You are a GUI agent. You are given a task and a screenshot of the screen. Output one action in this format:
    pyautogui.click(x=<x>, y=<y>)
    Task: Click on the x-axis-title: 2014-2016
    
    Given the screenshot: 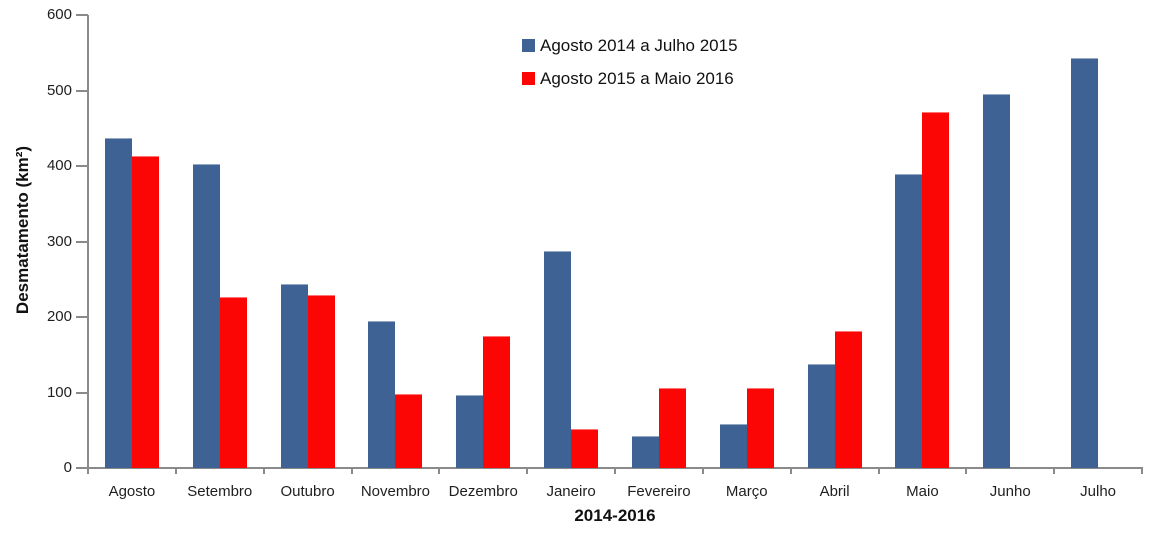 What is the action you would take?
    pyautogui.click(x=615, y=515)
    